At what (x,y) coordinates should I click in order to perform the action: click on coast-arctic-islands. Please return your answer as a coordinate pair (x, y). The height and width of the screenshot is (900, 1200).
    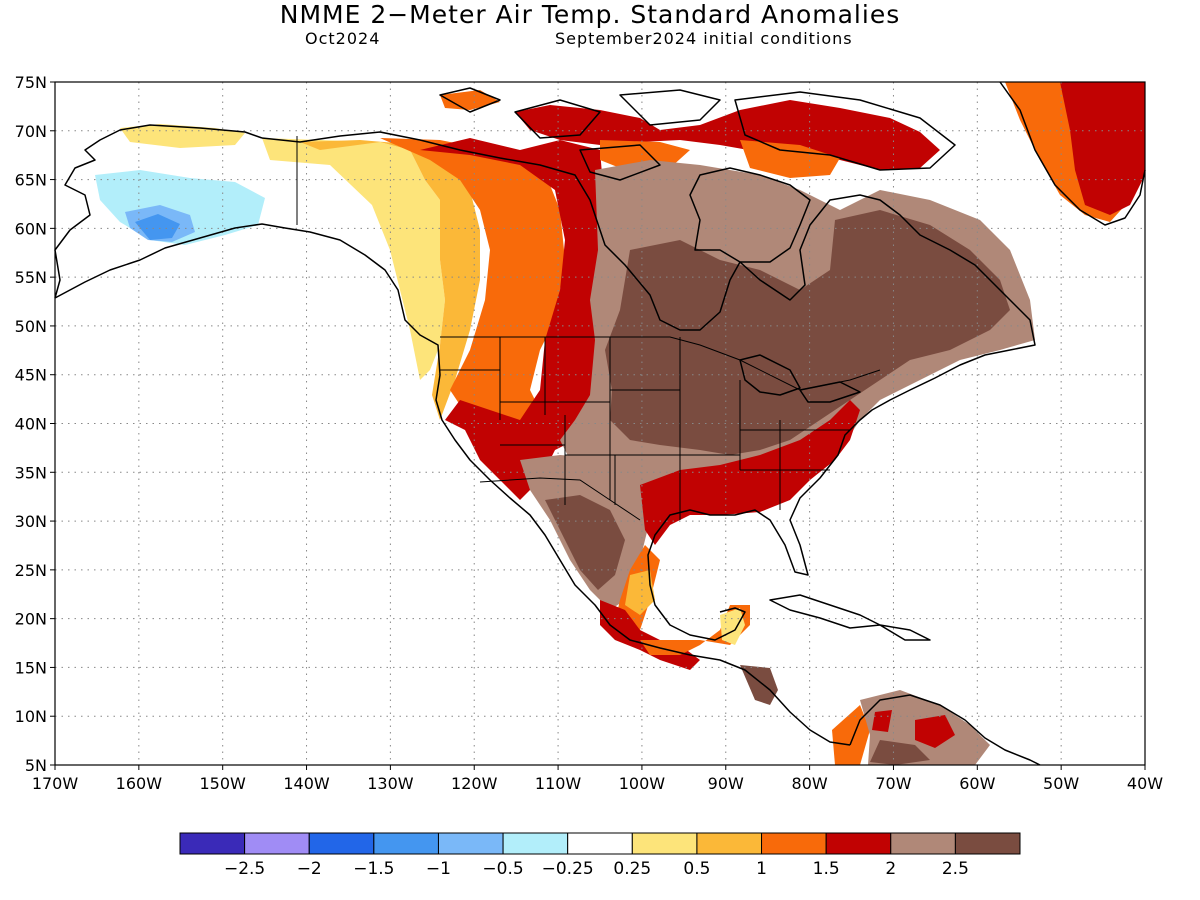
    Looking at the image, I should click on (697, 134).